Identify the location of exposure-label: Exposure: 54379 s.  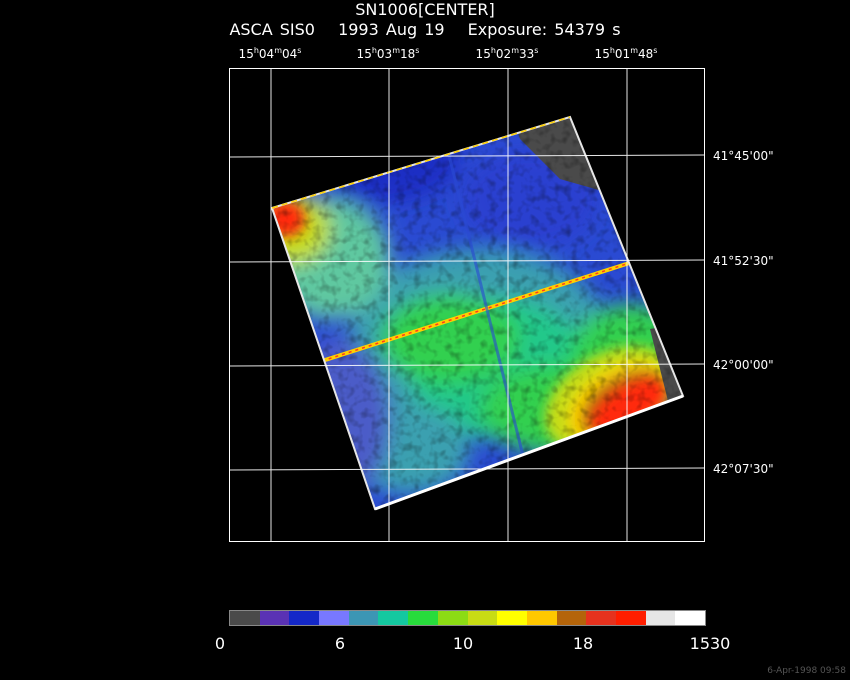
(544, 29).